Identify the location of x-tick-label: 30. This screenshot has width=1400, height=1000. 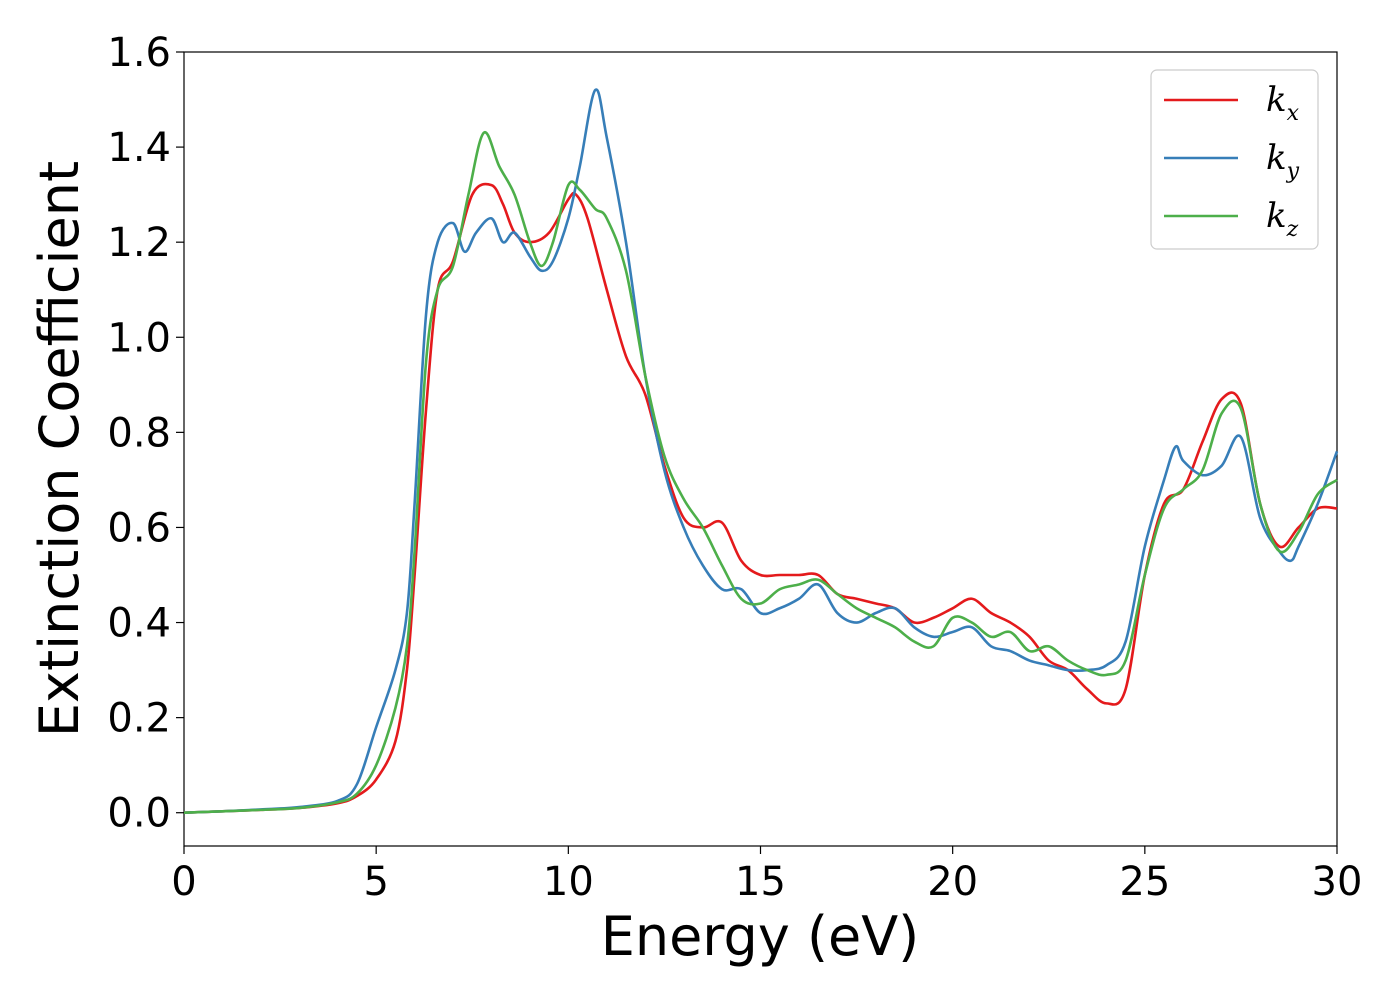
(1337, 882).